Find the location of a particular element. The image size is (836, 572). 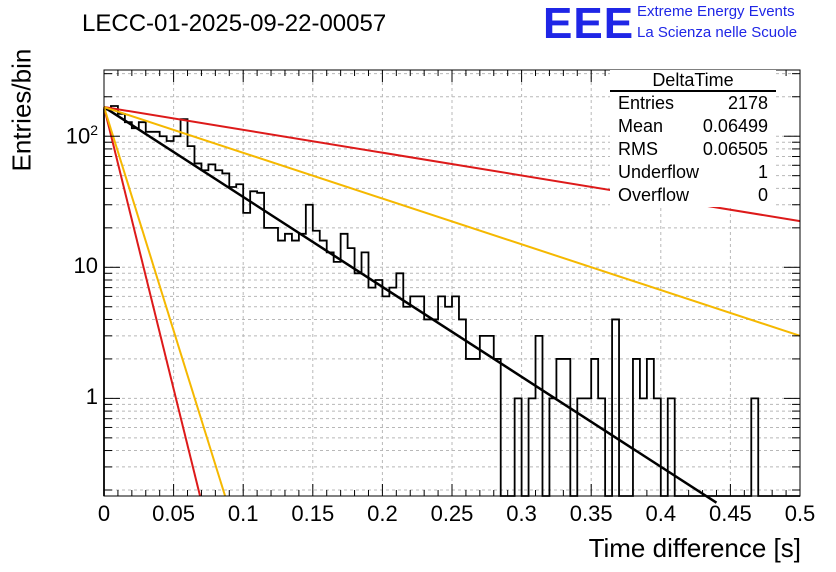

x-tick-label: 0.35 is located at coordinates (591, 513).